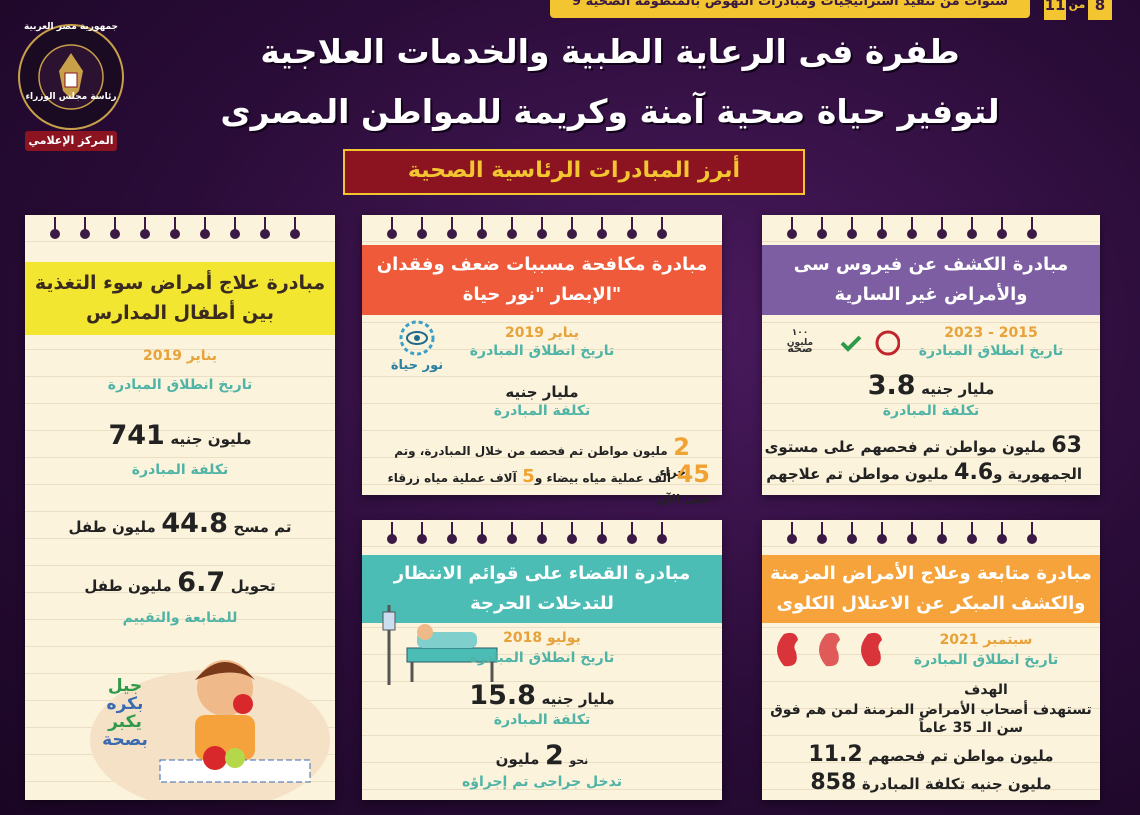 Image resolution: width=1140 pixels, height=815 pixels. Describe the element at coordinates (447, 640) in the screenshot. I see `patient` at that location.